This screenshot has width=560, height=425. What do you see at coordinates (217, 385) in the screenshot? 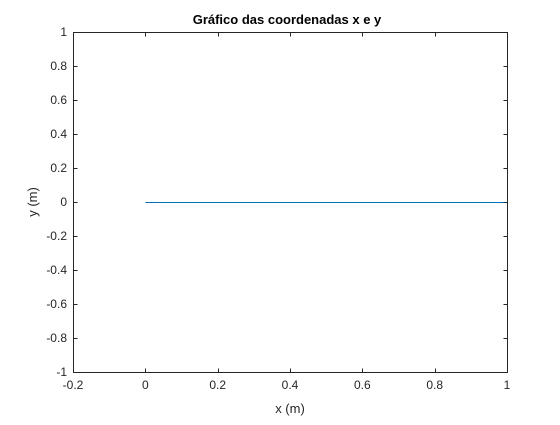
I see `x-tick-label: 0.2` at bounding box center [217, 385].